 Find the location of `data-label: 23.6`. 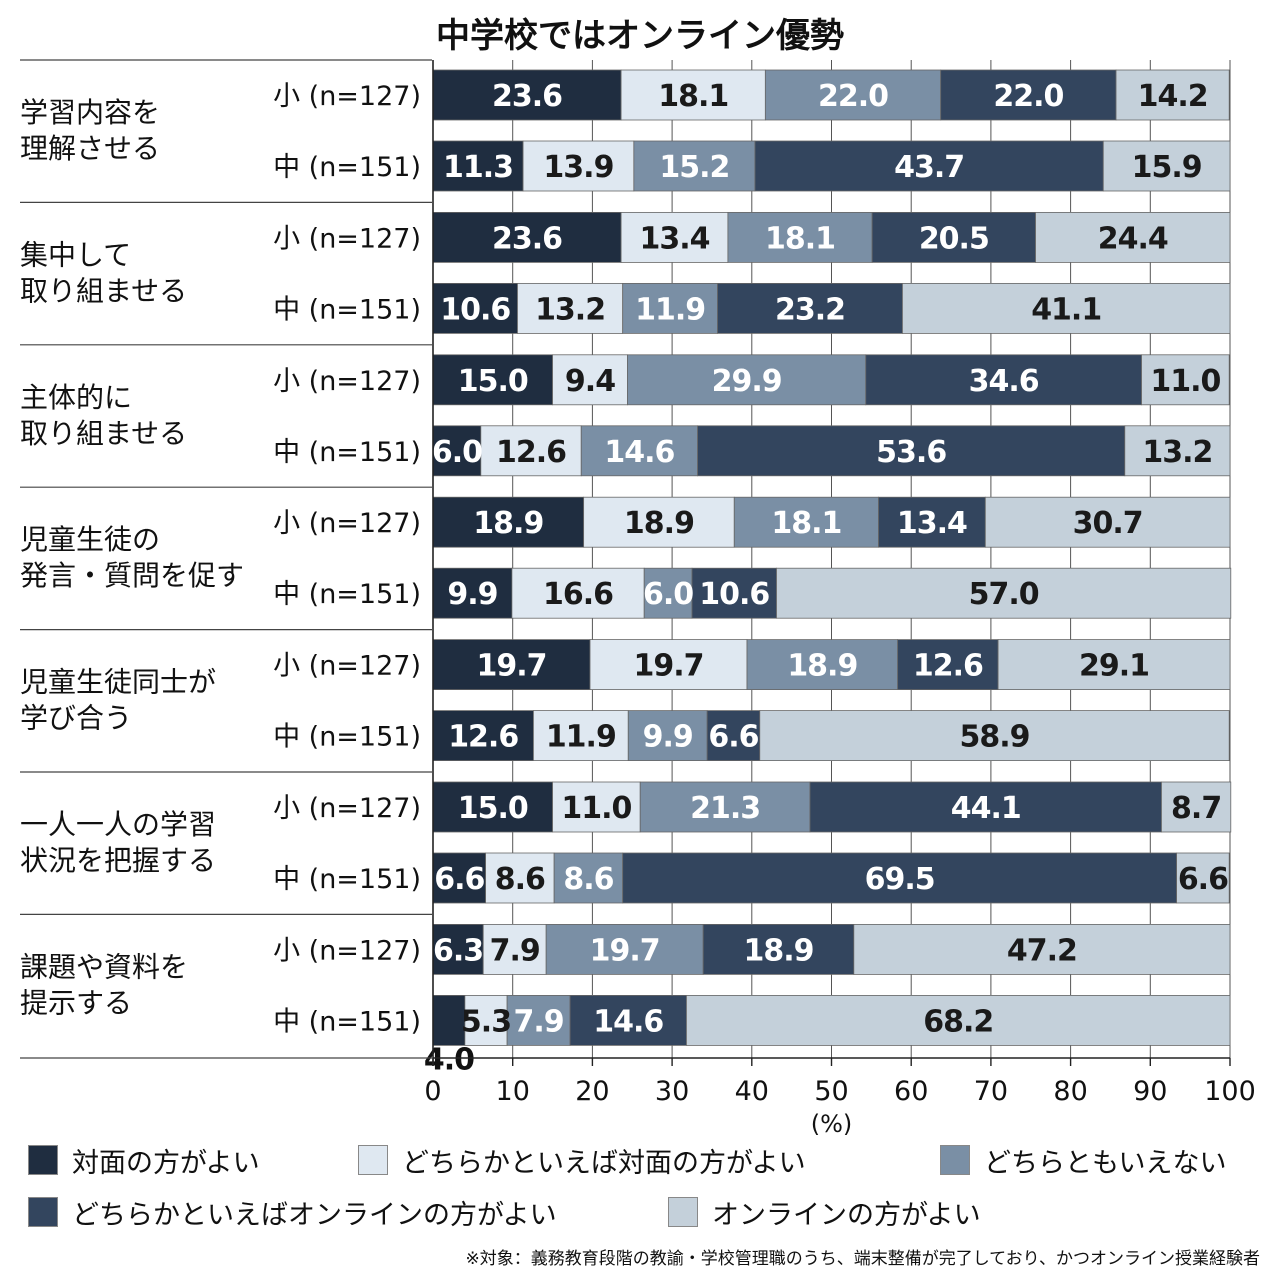

data-label: 23.6 is located at coordinates (527, 96).